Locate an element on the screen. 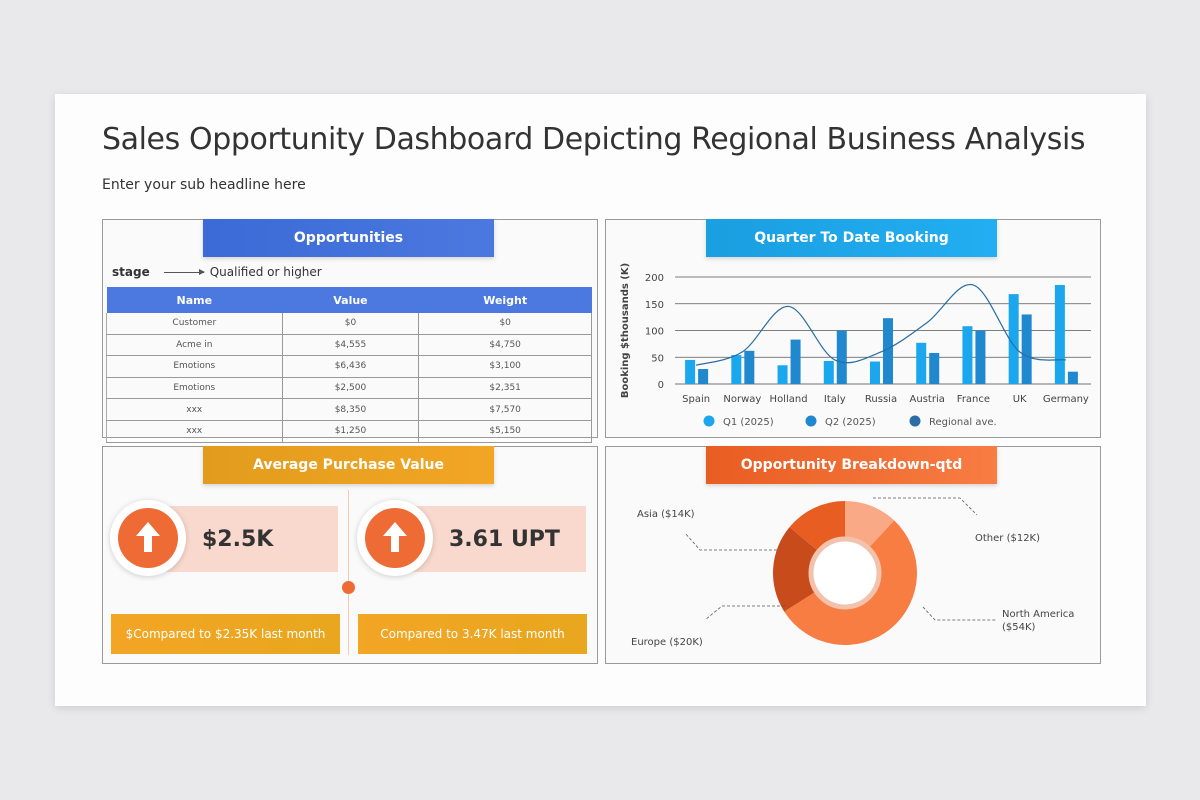 The width and height of the screenshot is (1200, 800). breakdown-header: Opportunity Breakdown-qtd is located at coordinates (851, 465).